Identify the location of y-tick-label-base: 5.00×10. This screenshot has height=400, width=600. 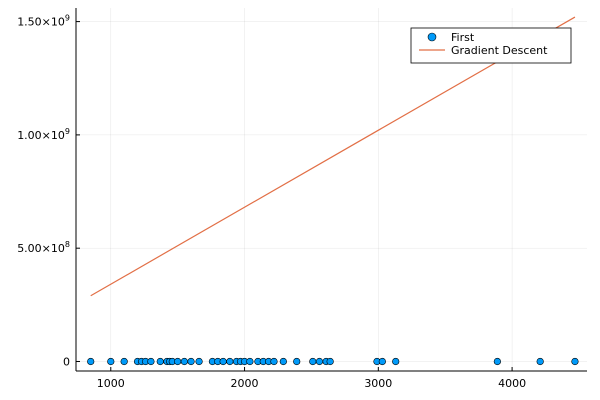
(41, 248).